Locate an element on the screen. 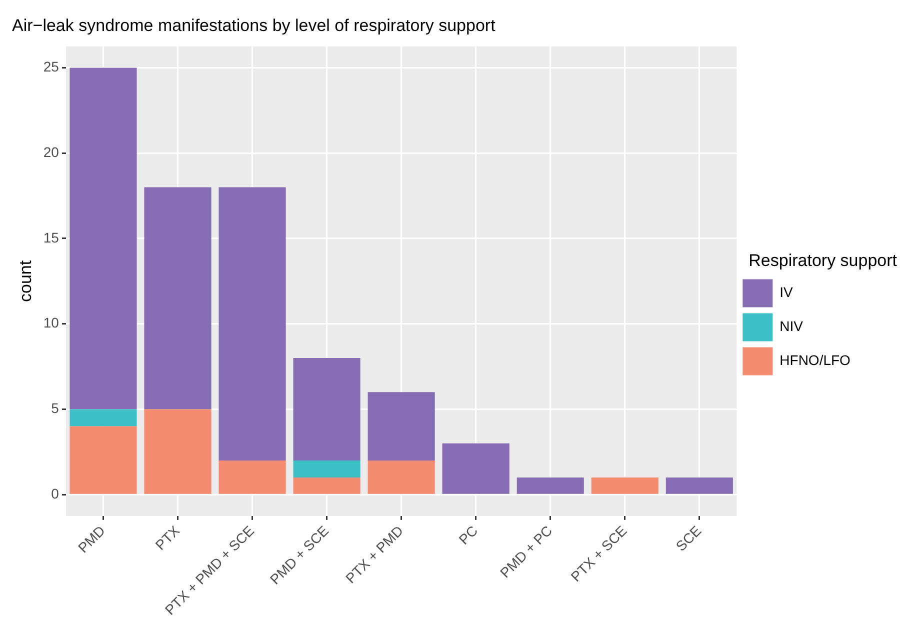  y-tick-label: 10 is located at coordinates (51, 322).